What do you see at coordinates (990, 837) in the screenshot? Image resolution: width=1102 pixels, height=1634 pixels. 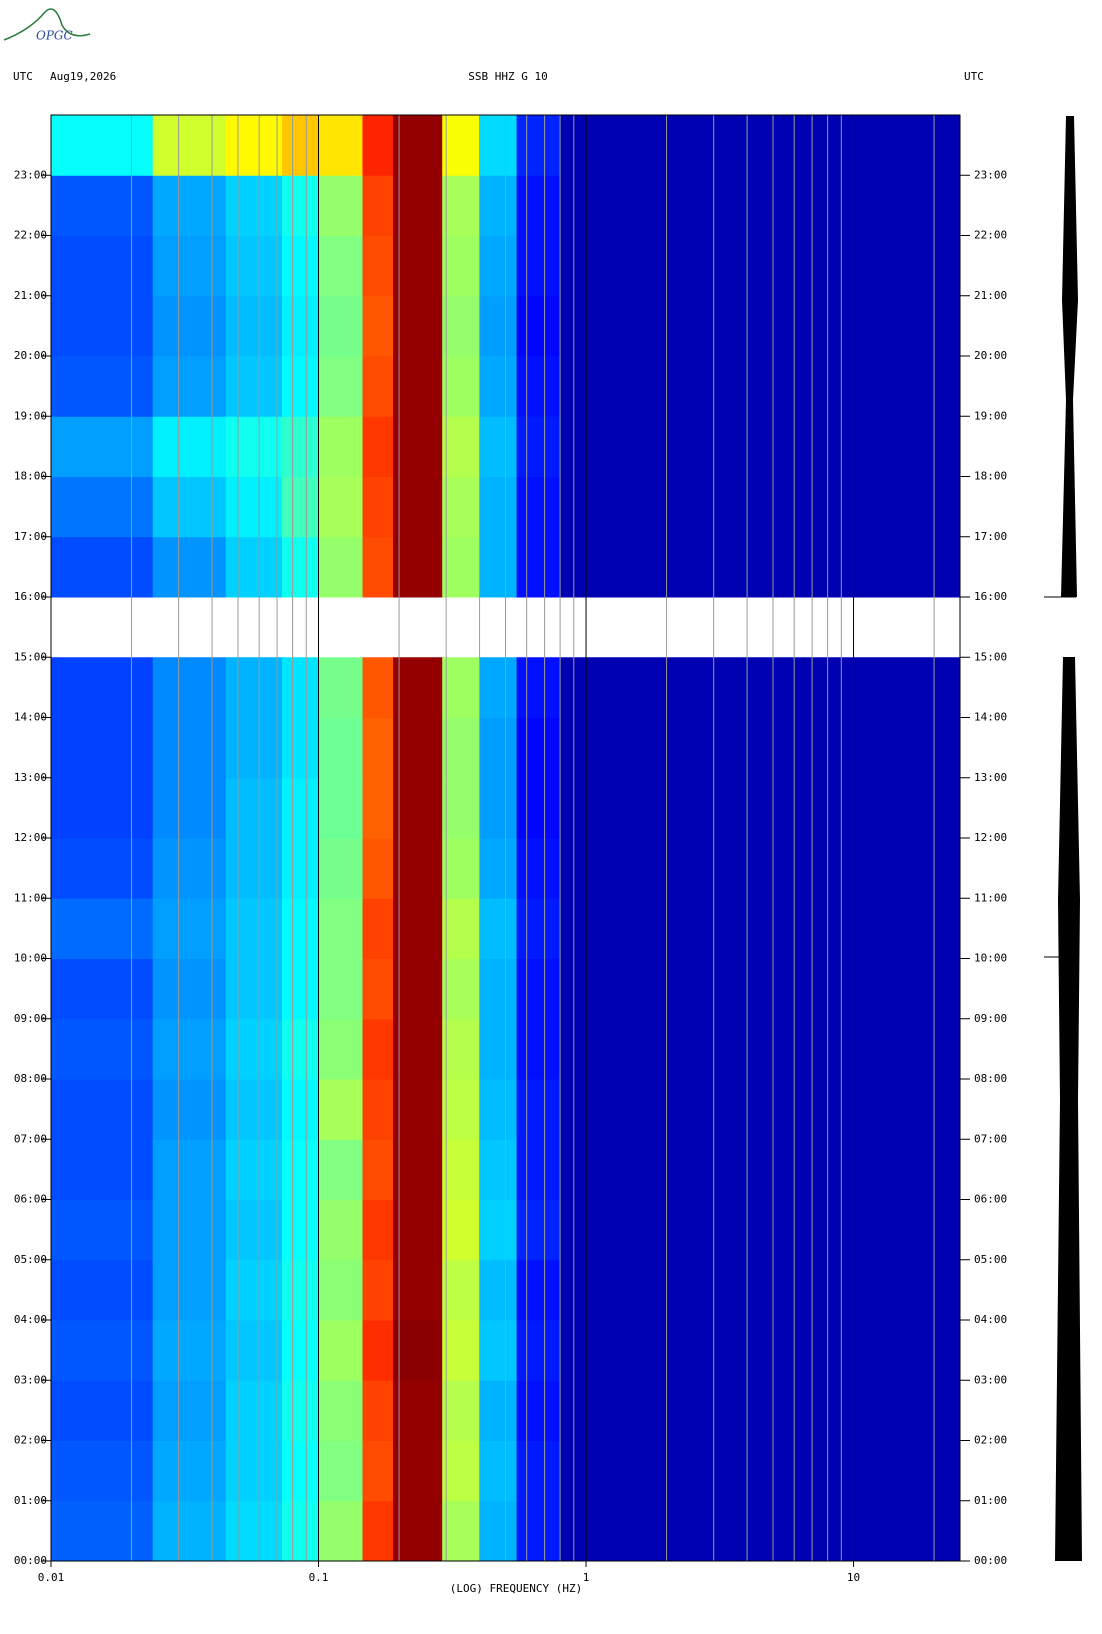 I see `y-tick-label-right: 12:00` at bounding box center [990, 837].